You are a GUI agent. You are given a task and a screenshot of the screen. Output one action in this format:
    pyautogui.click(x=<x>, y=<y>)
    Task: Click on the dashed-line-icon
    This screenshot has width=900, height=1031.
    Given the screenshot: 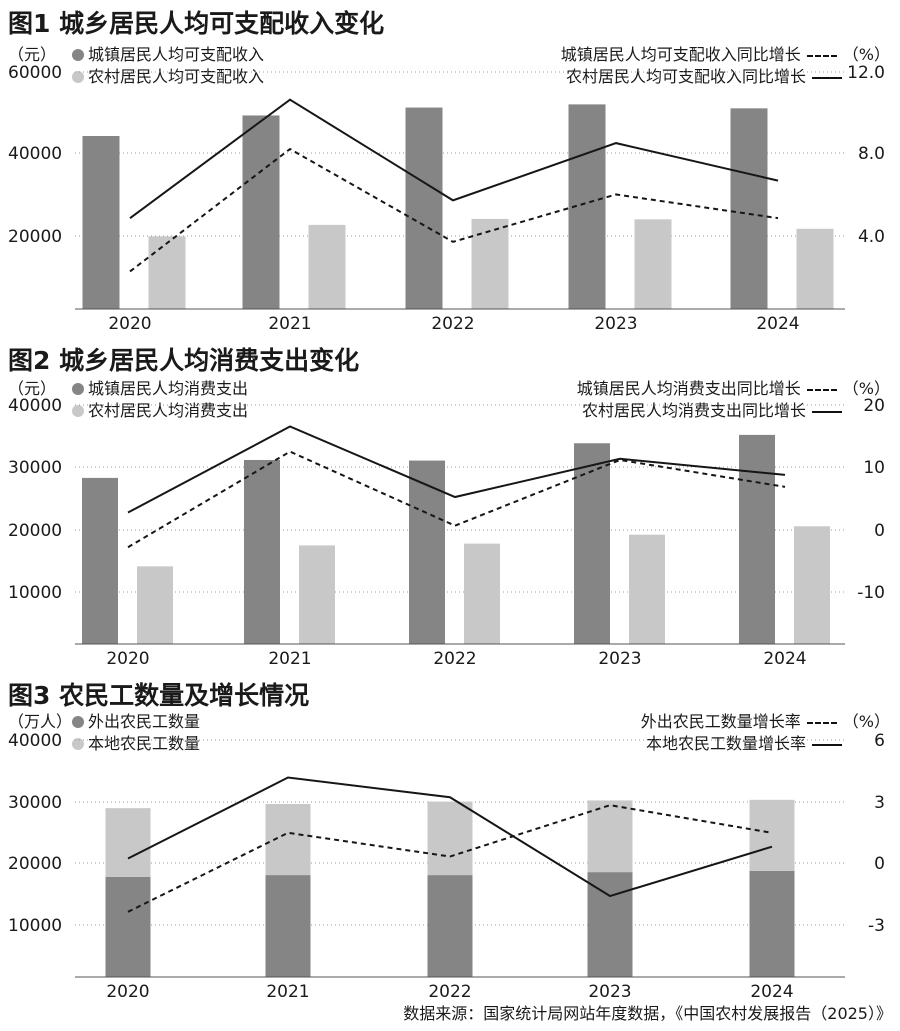 What is the action you would take?
    pyautogui.click(x=821, y=389)
    